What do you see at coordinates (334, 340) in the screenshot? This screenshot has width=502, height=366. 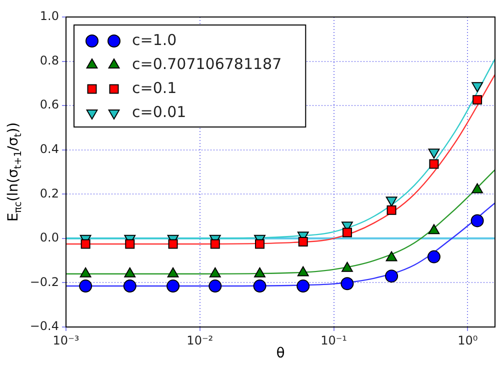 I see `x-tick-label: 10⁻¹` at bounding box center [334, 340].